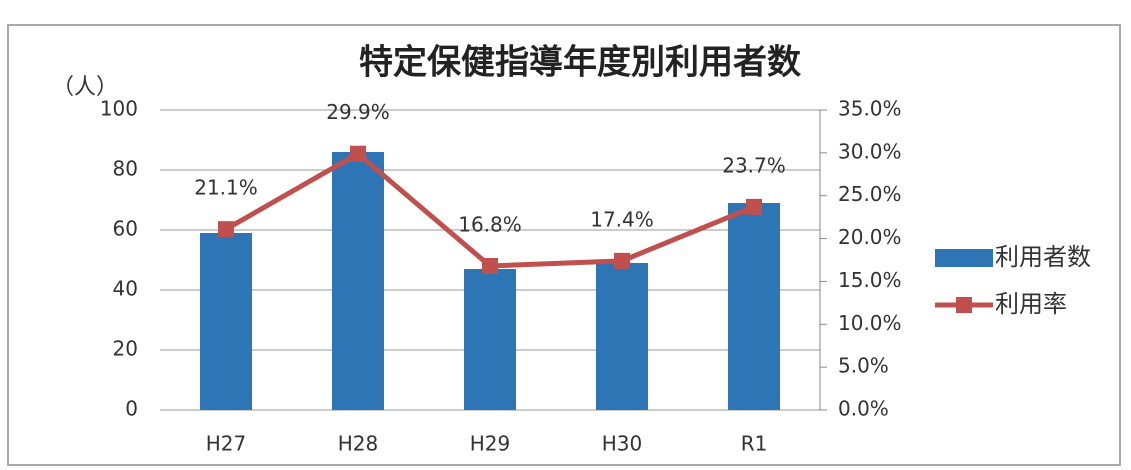 The width and height of the screenshot is (1131, 470). Describe the element at coordinates (870, 109) in the screenshot. I see `y2-tick-label: 35.0%` at that location.